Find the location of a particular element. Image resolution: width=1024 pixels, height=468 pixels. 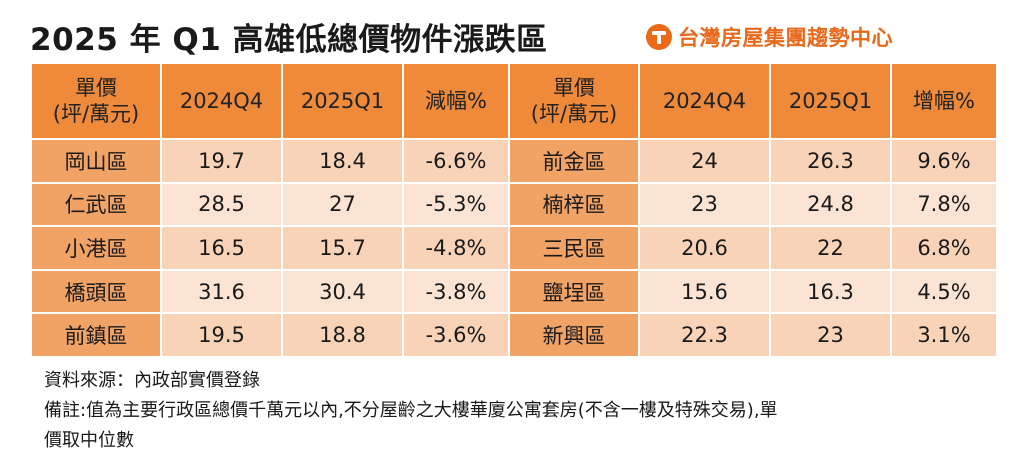

table-row: 岡山區 19.7 18.4 -6.6% 前金區 24 26.3 9.6% is located at coordinates (514, 161).